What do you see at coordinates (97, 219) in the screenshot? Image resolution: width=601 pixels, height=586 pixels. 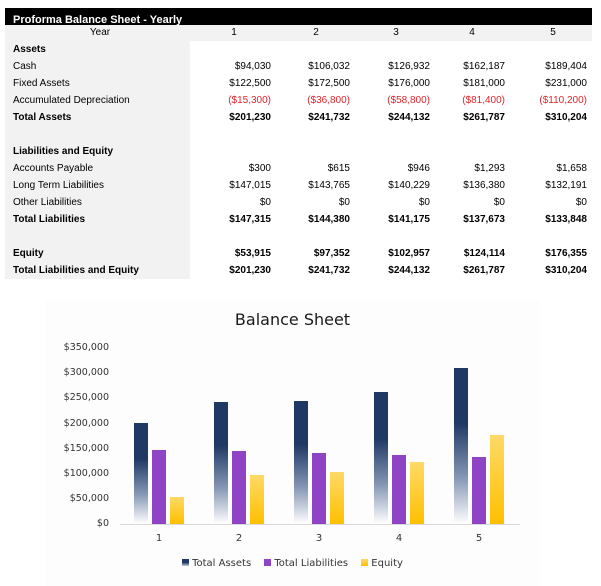 I see `row-label: Total Liabilities` at bounding box center [97, 219].